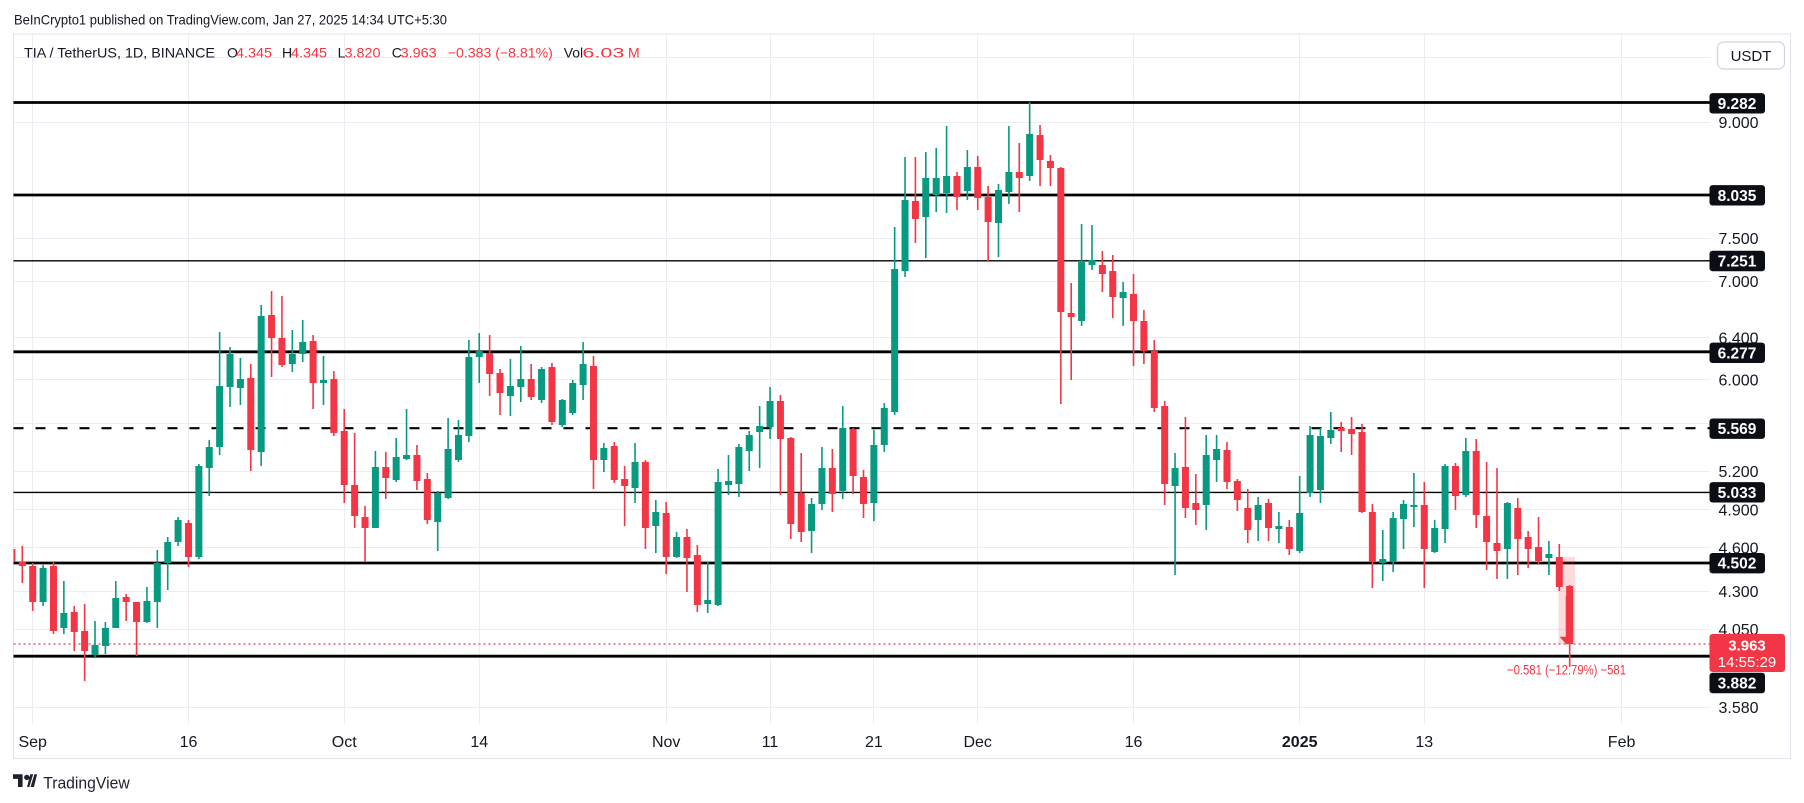  Describe the element at coordinates (1738, 472) in the screenshot. I see `svg-text: 5.200` at that location.